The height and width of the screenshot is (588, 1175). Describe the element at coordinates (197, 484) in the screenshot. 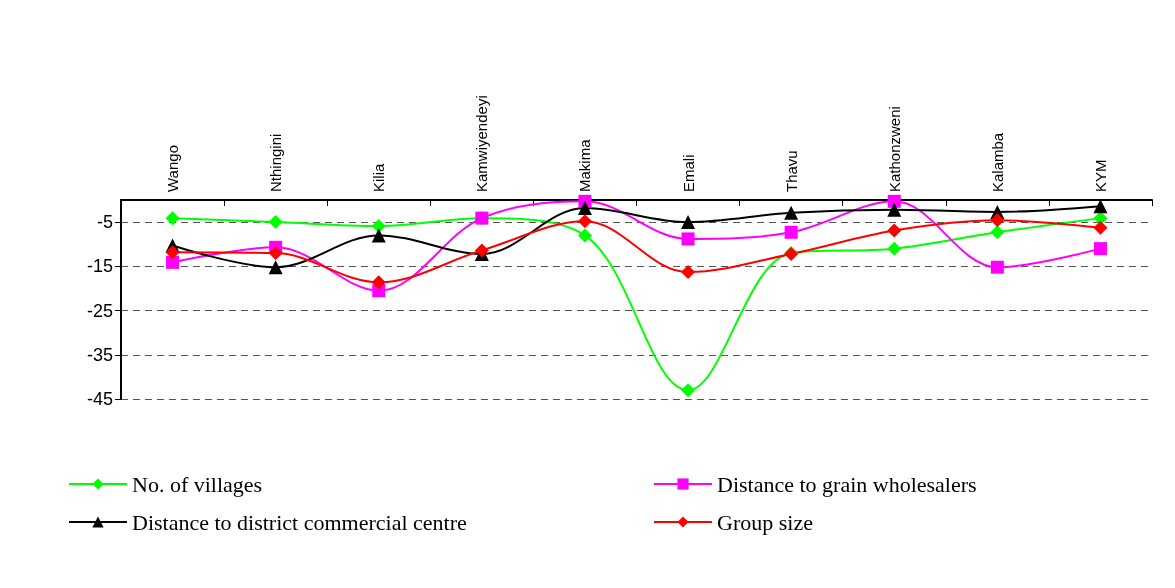

I see `legend-label: No. of villages` at that location.